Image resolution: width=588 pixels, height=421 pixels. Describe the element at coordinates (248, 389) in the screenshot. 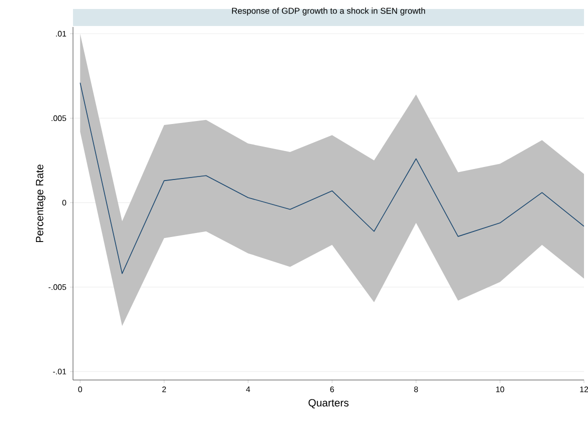

I see `x-tick-label: 4` at that location.